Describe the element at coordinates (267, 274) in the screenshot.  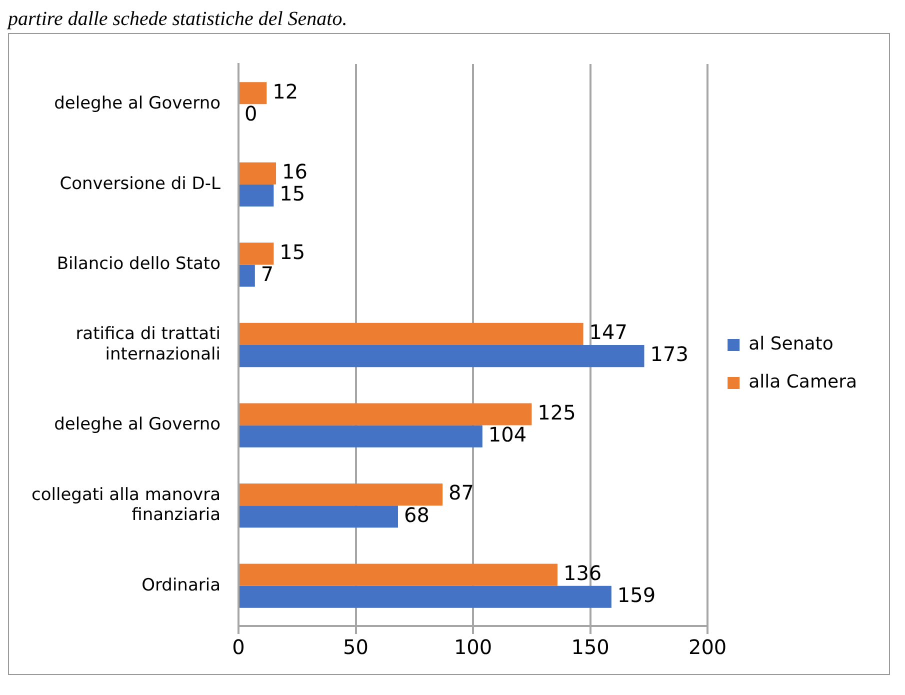
I see `data-label: 7` at that location.